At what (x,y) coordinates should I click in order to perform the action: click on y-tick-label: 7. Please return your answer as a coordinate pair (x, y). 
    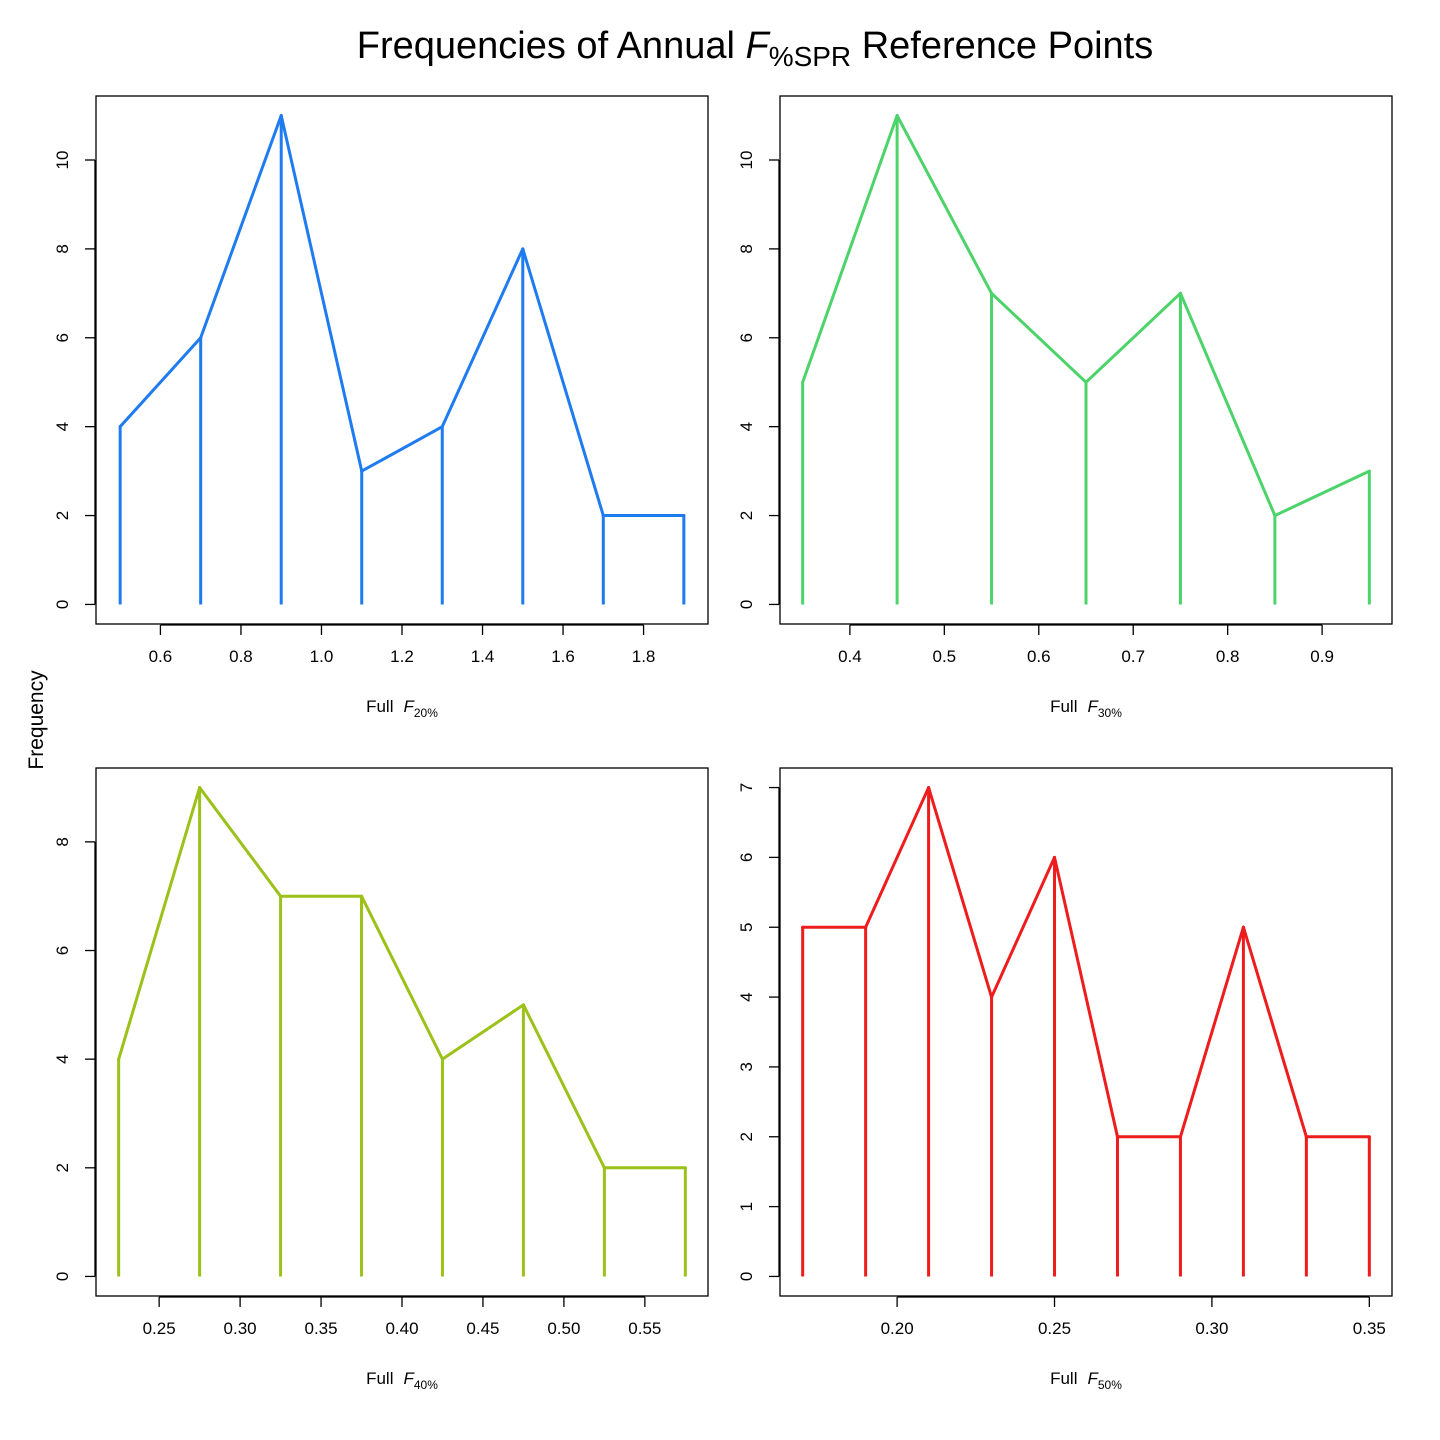
    Looking at the image, I should click on (746, 787).